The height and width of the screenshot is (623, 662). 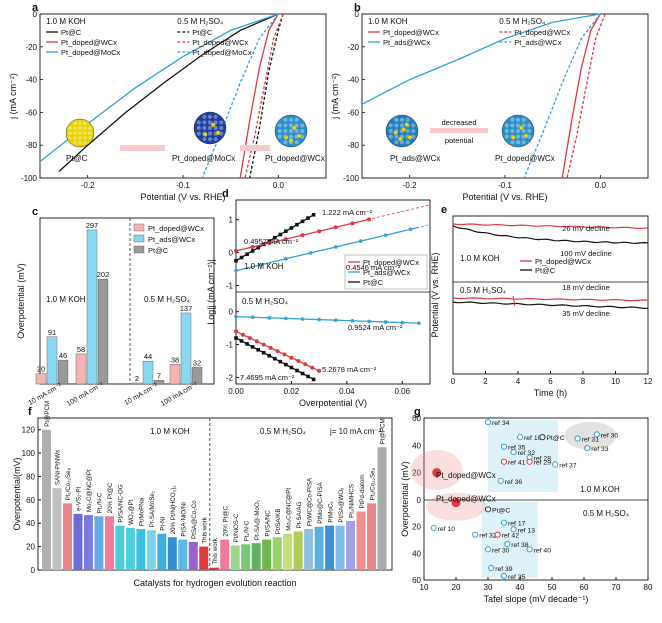 I want to click on y-tick-label: -100, so click(x=29, y=178).